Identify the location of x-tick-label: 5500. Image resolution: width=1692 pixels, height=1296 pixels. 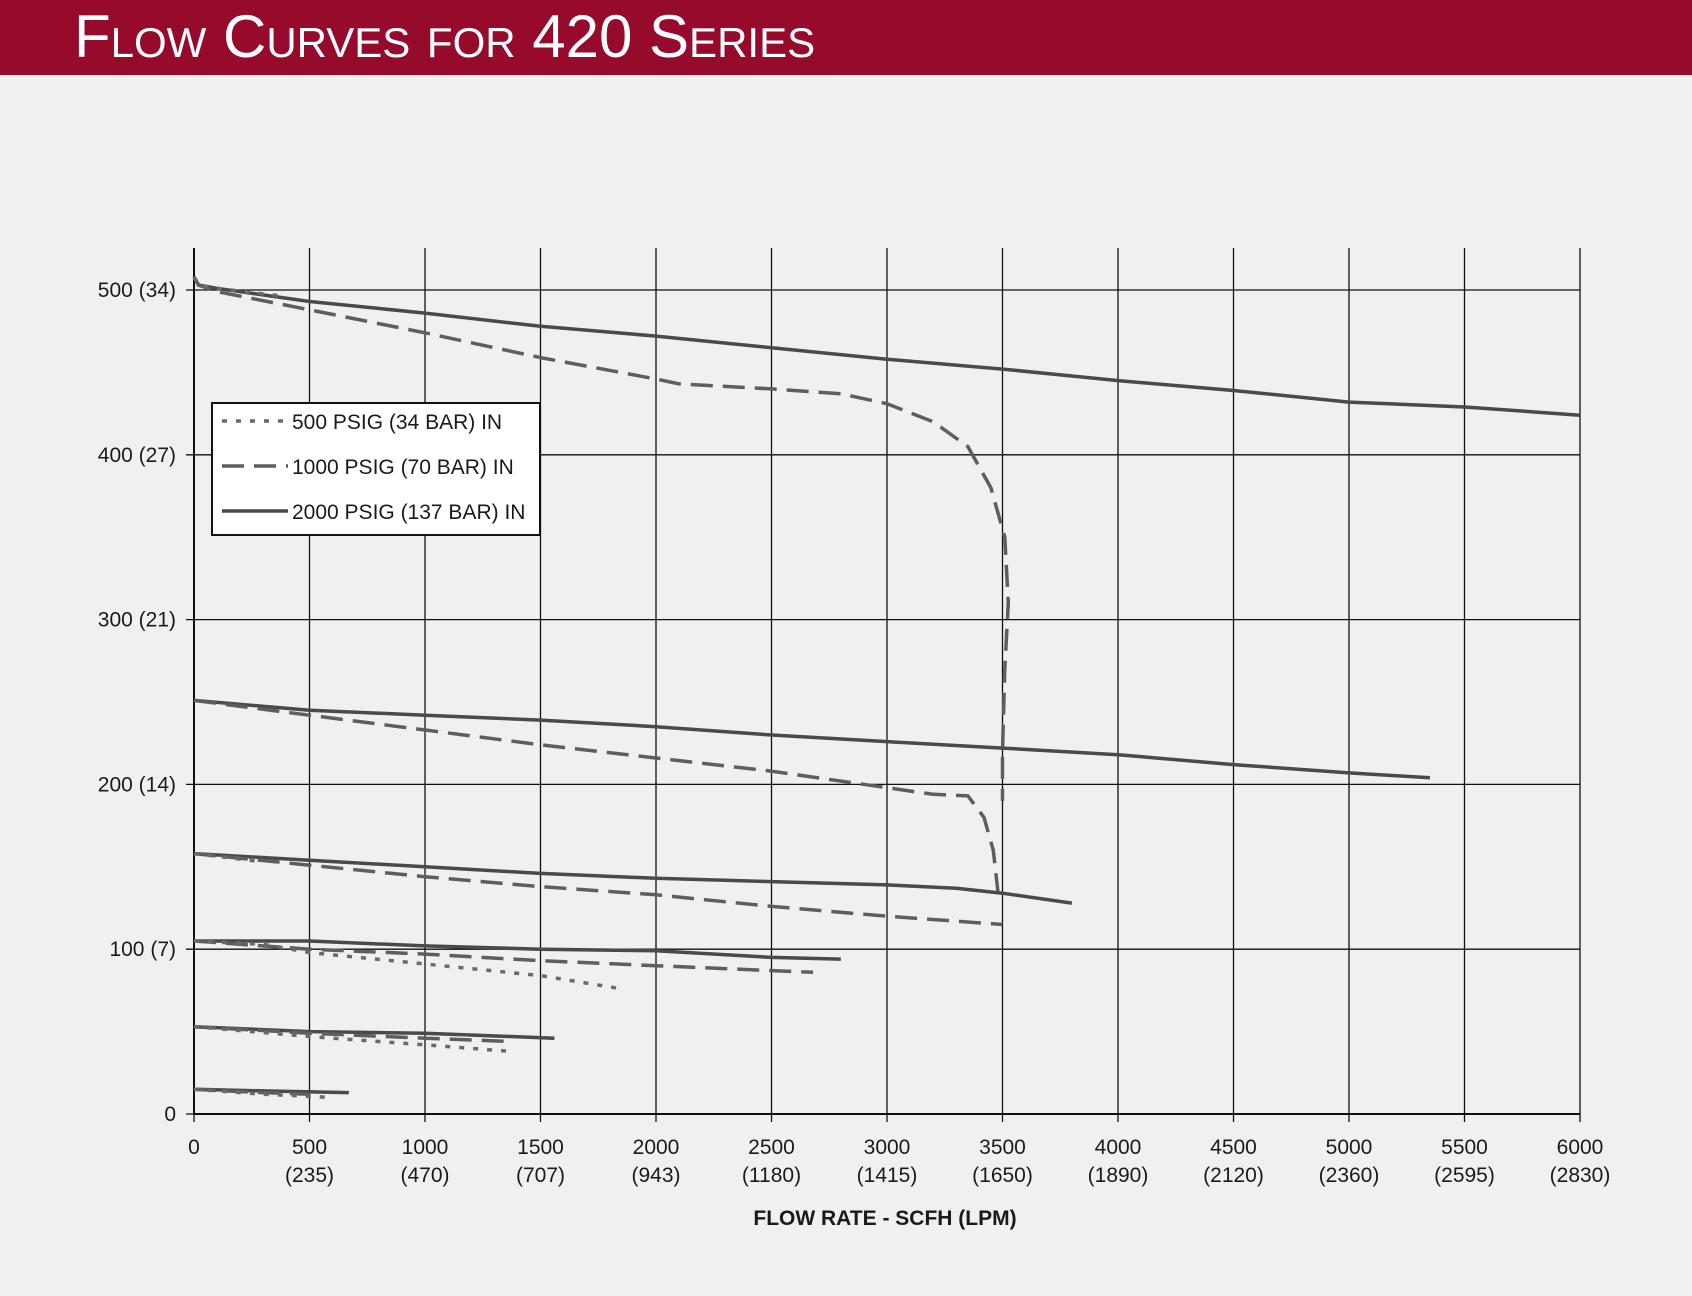
(1464, 1147).